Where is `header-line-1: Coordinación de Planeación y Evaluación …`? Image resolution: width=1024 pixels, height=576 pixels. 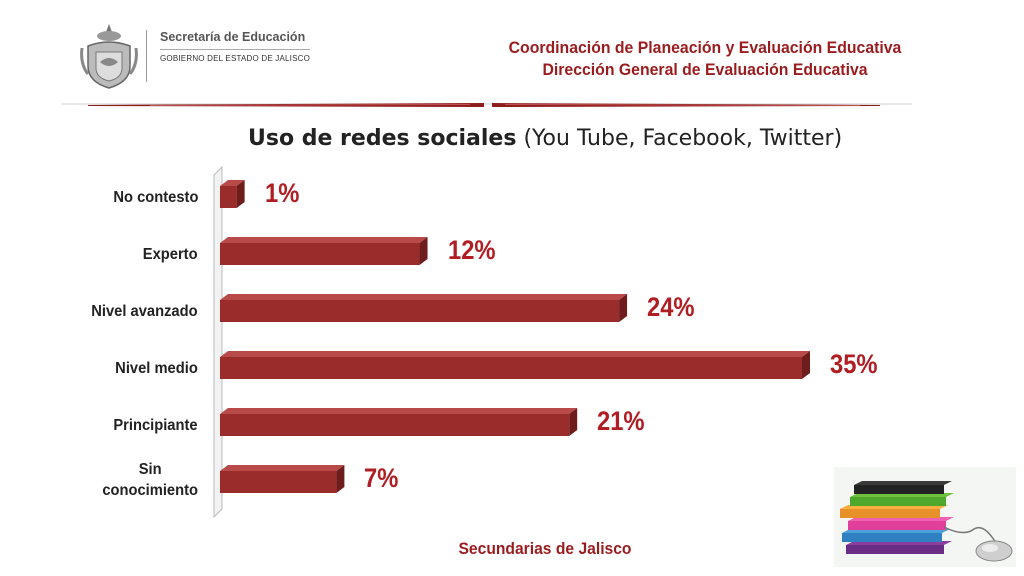 header-line-1: Coordinación de Planeación y Evaluación … is located at coordinates (705, 47).